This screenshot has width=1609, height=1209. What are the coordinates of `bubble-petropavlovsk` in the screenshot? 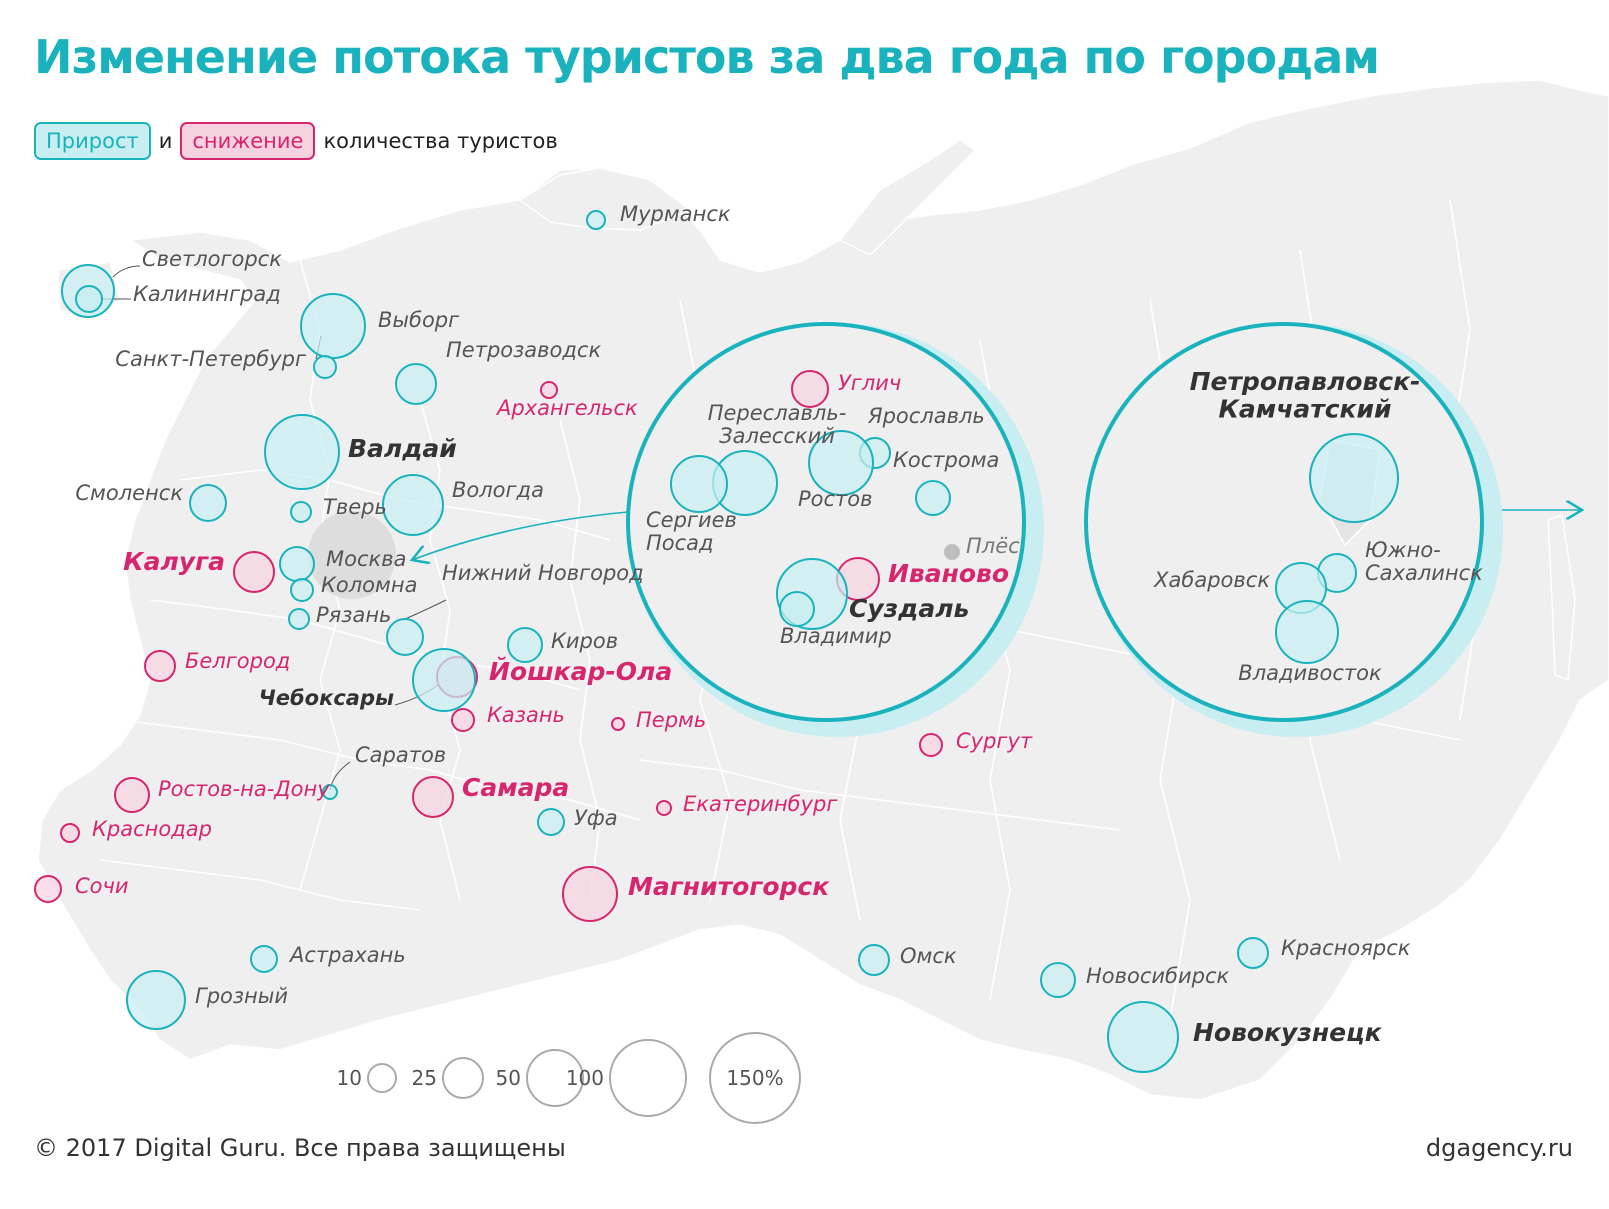 It's located at (1354, 478).